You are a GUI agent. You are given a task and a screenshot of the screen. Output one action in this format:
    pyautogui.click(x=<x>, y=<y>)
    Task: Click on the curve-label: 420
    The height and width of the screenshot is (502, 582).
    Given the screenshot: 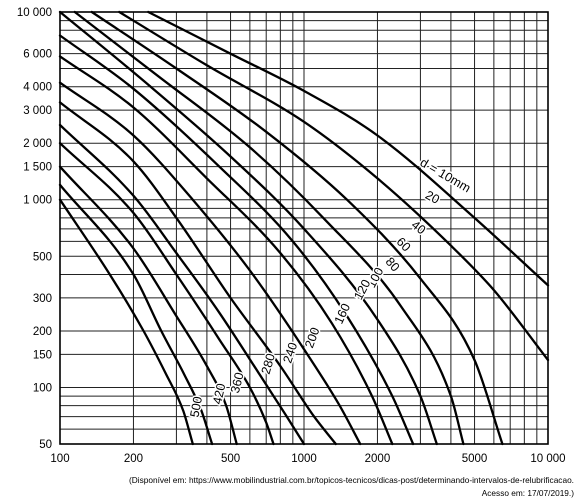 What is the action you would take?
    pyautogui.click(x=219, y=393)
    